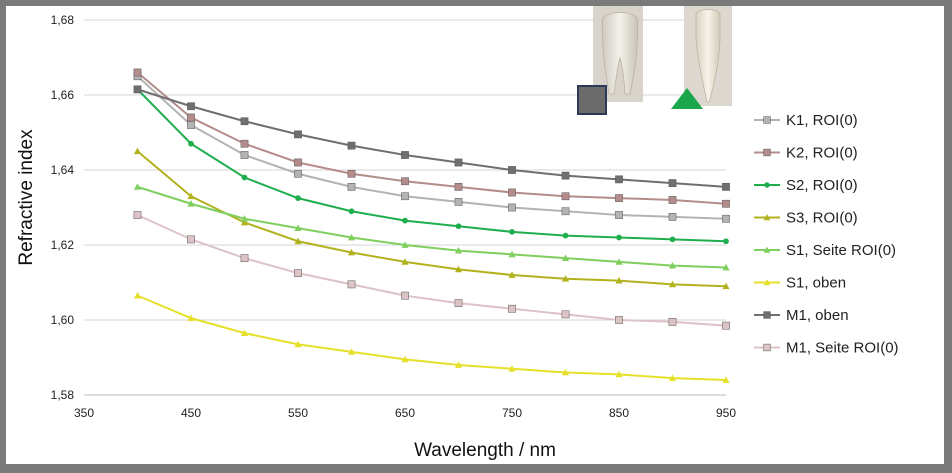  What do you see at coordinates (822, 218) in the screenshot?
I see `legend-label: S3, ROI(0)` at bounding box center [822, 218].